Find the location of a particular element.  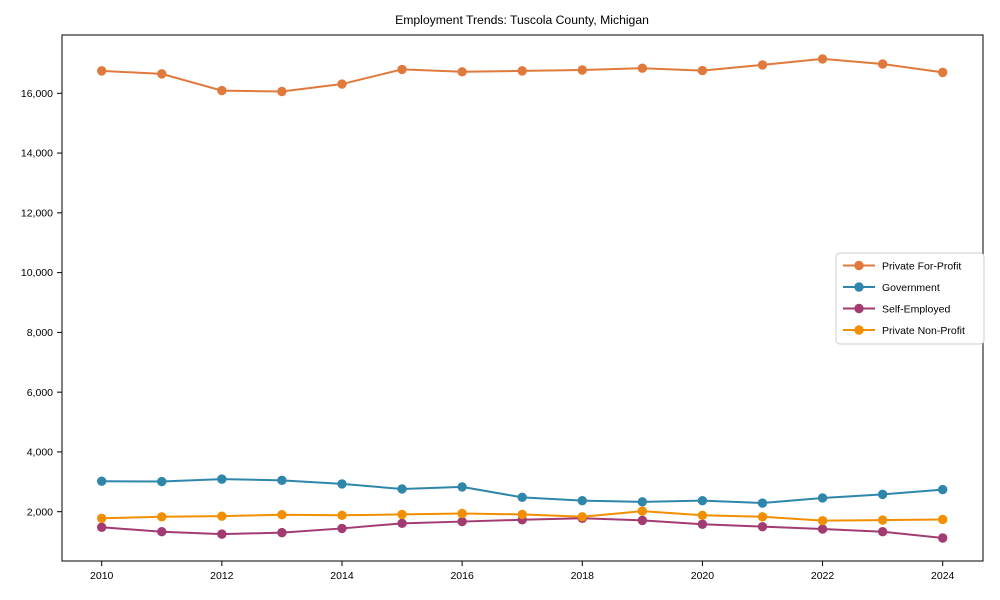

y-tick-label: 4,000 is located at coordinates (40, 453).